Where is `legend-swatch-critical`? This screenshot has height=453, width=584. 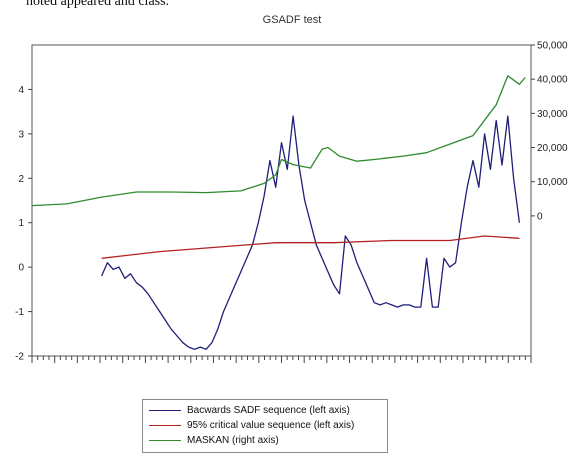 legend-swatch-critical is located at coordinates (165, 425).